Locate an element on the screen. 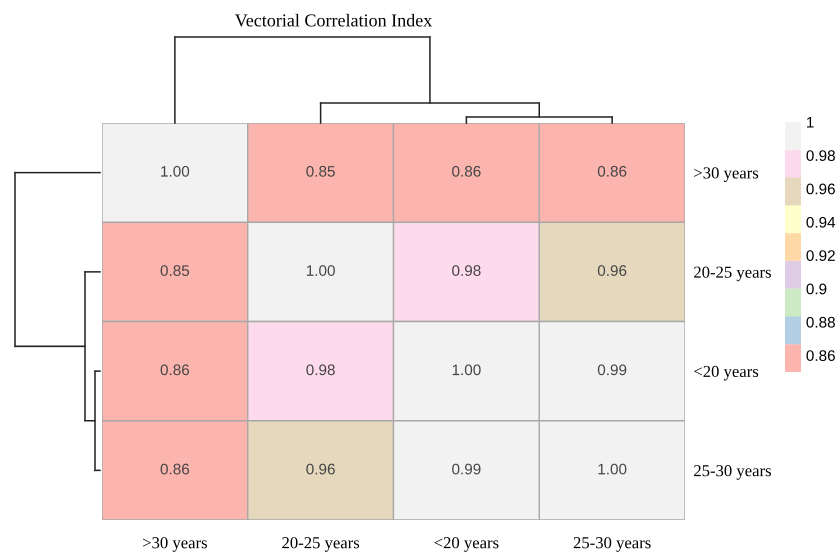 This screenshot has width=840, height=560. x-tick-label: 25-30 years is located at coordinates (612, 544).